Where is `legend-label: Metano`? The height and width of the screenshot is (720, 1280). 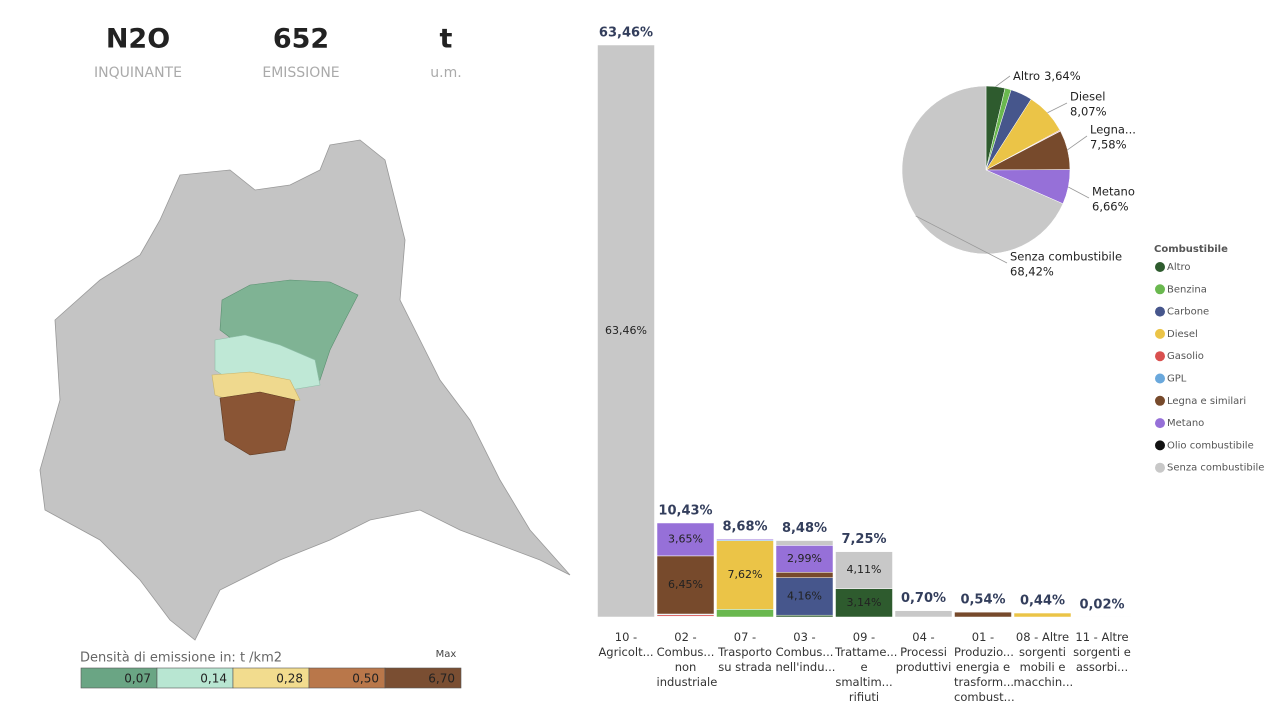 legend-label: Metano is located at coordinates (1185, 423).